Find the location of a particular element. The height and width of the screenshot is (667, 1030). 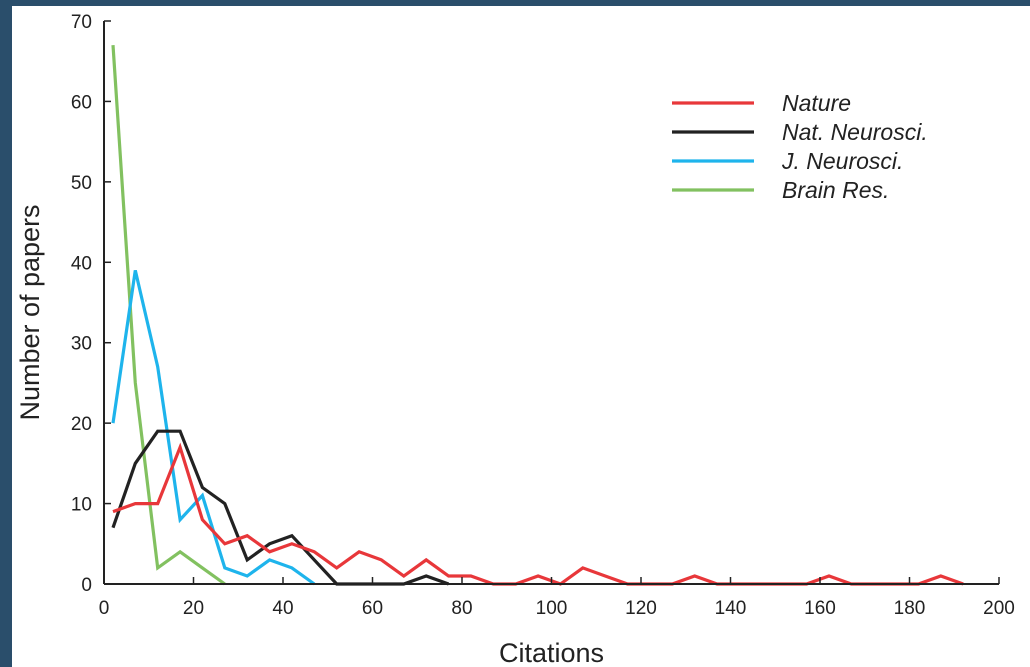

legend-label-0: Nature is located at coordinates (816, 103).